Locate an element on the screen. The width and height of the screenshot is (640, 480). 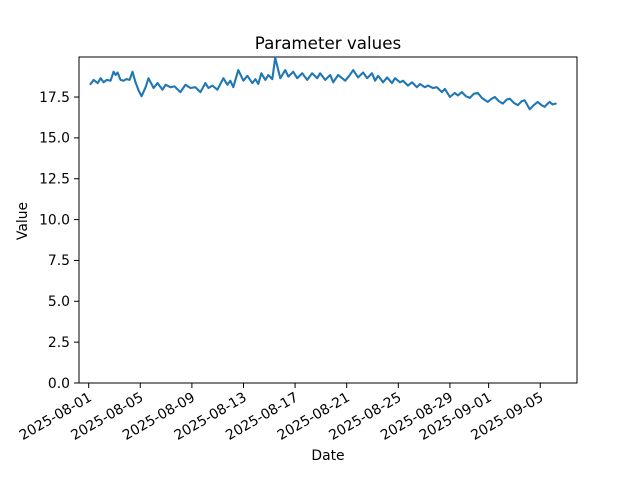
y-tick-label: 12.5 is located at coordinates (54, 180).